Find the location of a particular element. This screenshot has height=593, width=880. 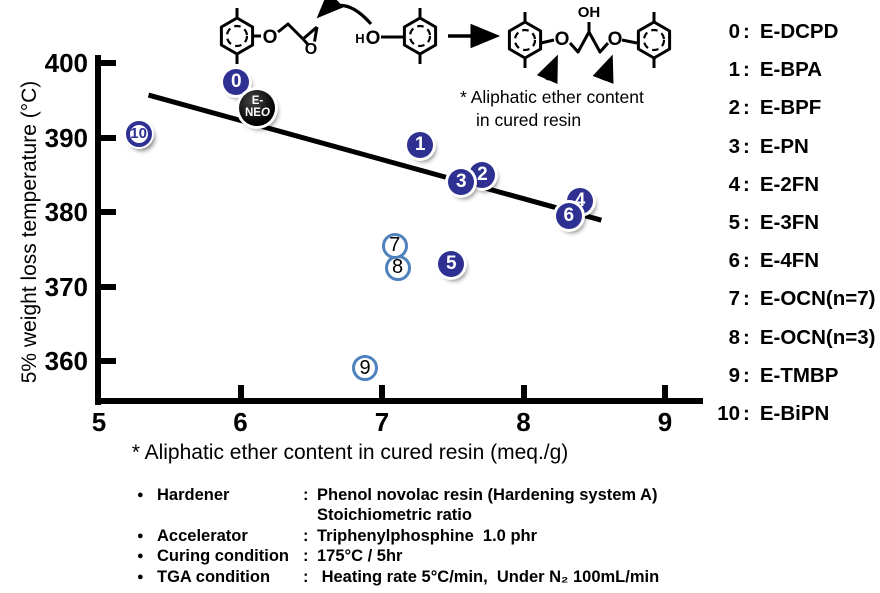

product-oh-label: OH is located at coordinates (589, 12).